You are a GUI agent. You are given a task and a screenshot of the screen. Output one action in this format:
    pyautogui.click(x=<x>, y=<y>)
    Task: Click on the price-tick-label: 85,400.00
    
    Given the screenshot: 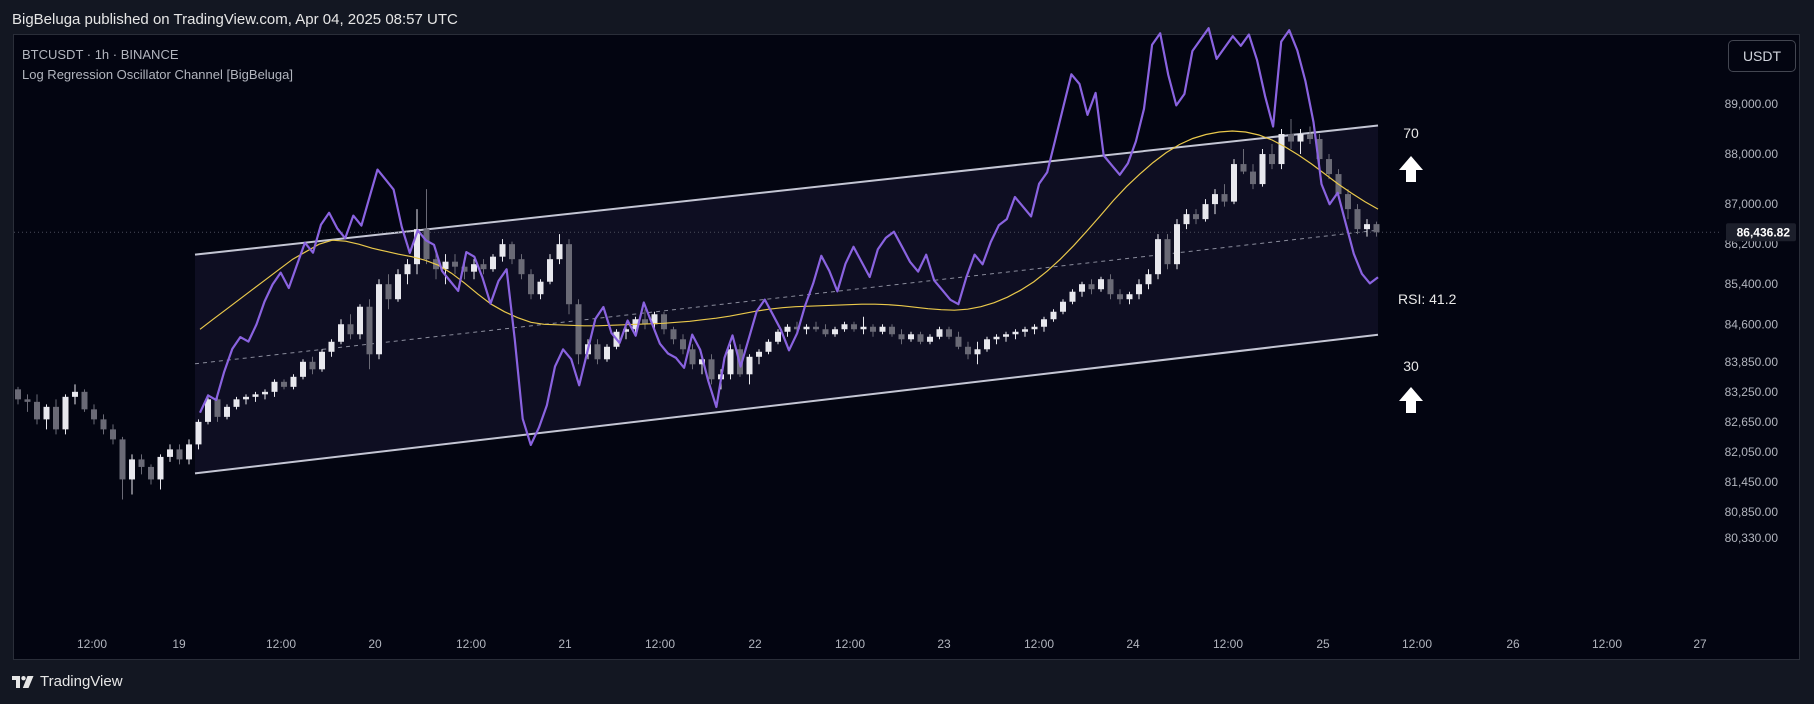 What is the action you would take?
    pyautogui.click(x=1752, y=284)
    